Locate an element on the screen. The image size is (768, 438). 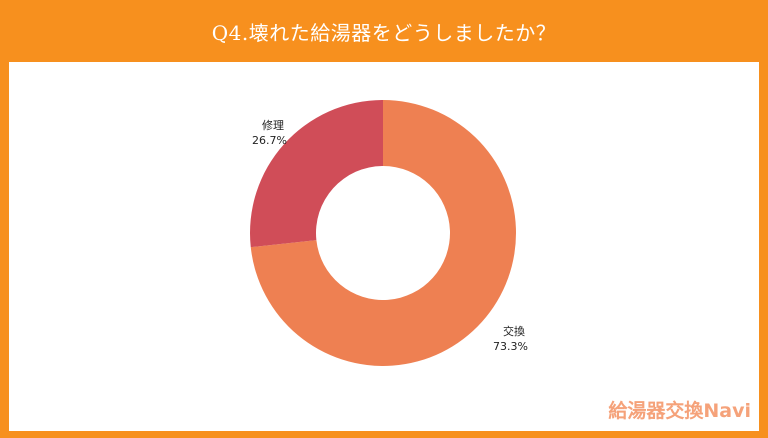
chart-title: Q4.壊れた給湯器をどうしましたか？ is located at coordinates (384, 32).